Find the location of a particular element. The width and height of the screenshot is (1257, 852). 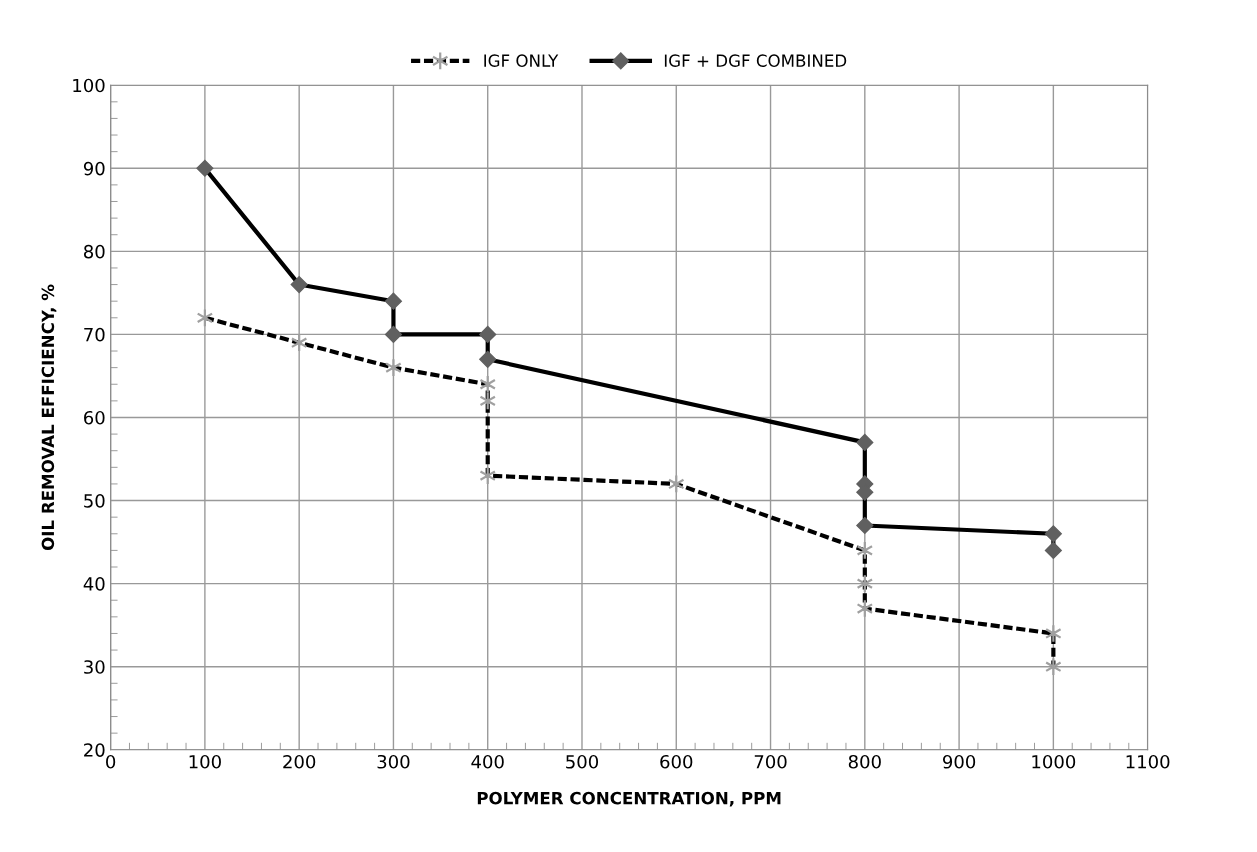

y-tick-label: 70 is located at coordinates (94, 334).